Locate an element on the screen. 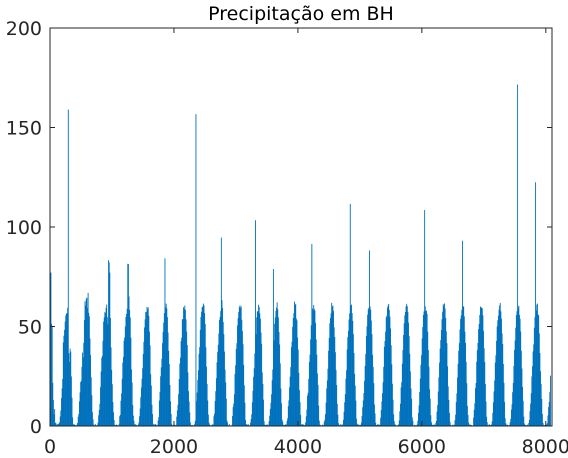  x-tick-label: 8000 is located at coordinates (545, 447).